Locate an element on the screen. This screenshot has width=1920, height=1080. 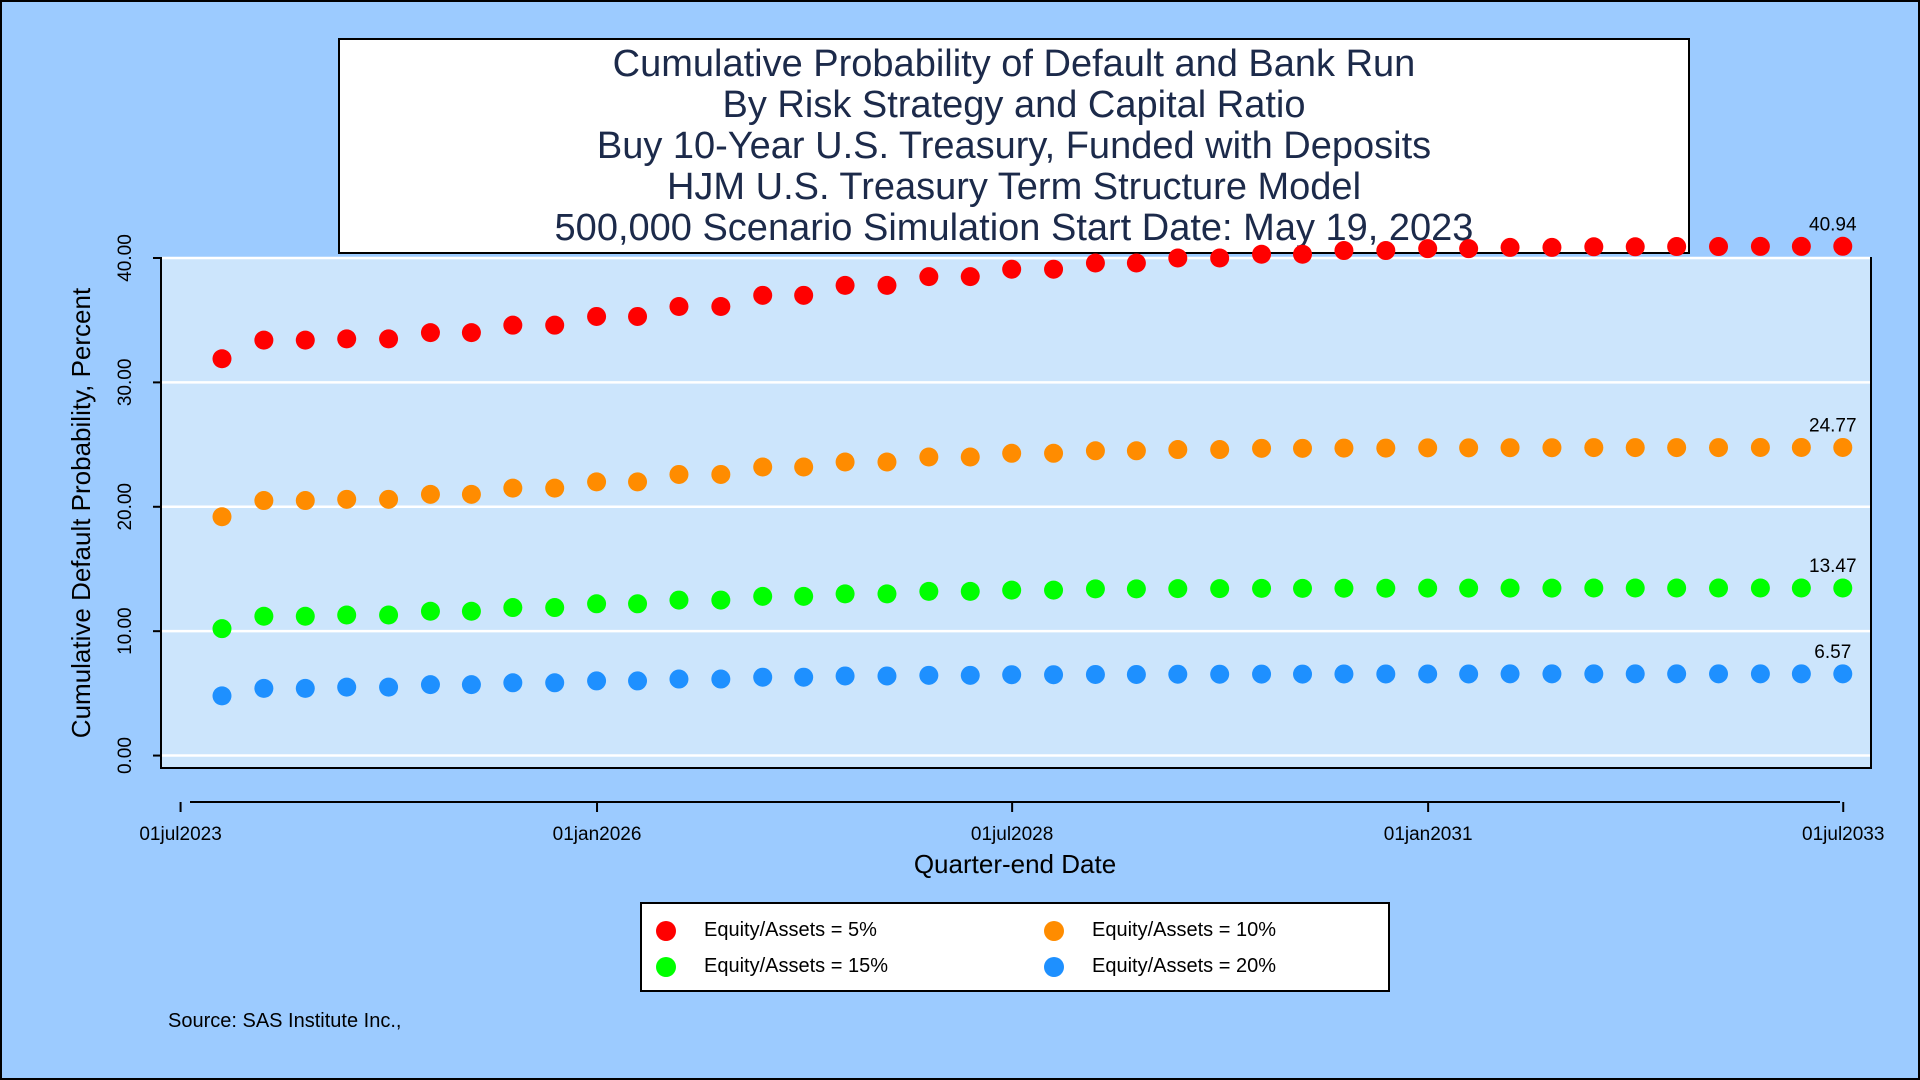
x-tick-label: 01jul2023 is located at coordinates (180, 834).